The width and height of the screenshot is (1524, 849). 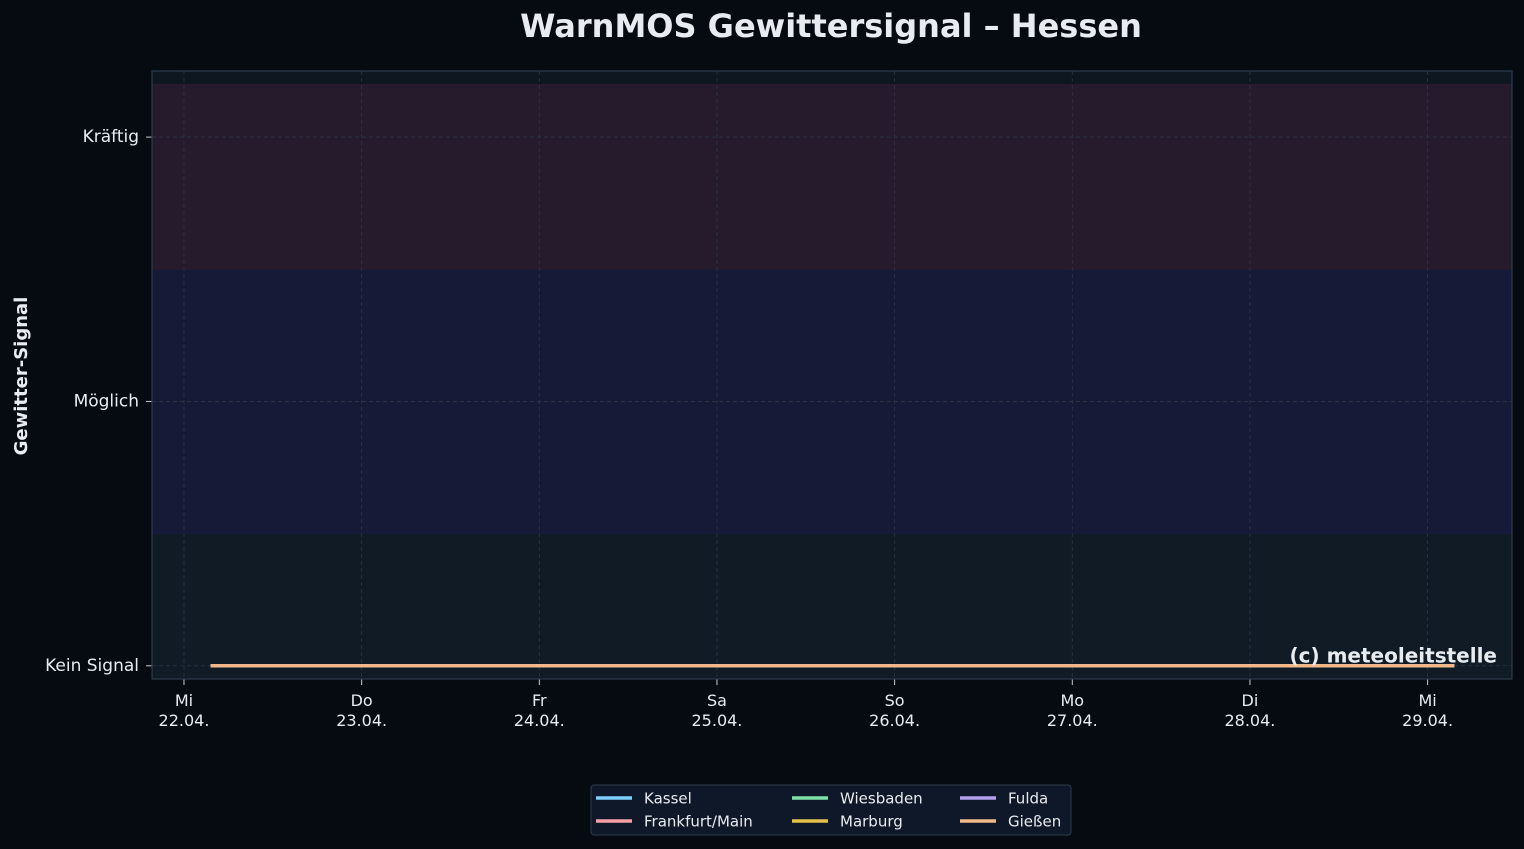 What do you see at coordinates (717, 710) in the screenshot?
I see `x-tick-label: Sa 25.04.` at bounding box center [717, 710].